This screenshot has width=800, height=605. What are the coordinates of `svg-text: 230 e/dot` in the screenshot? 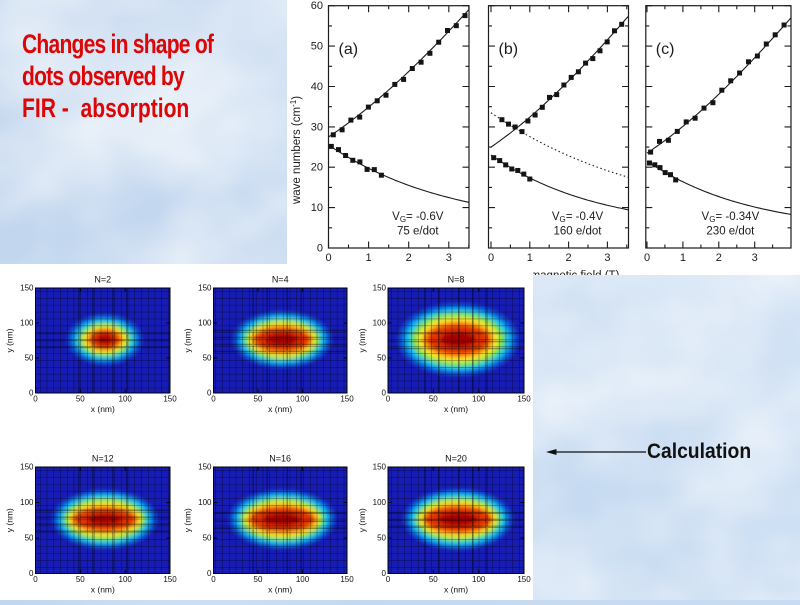 It's located at (730, 232).